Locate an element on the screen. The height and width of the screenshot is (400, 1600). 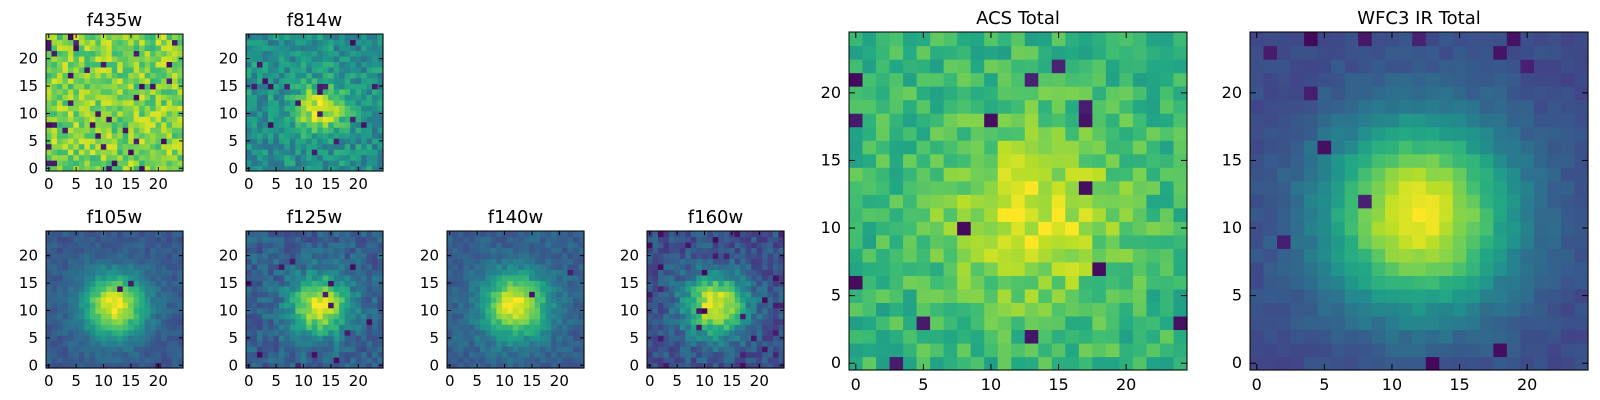
y-tick-label: 0 is located at coordinates (33, 365).